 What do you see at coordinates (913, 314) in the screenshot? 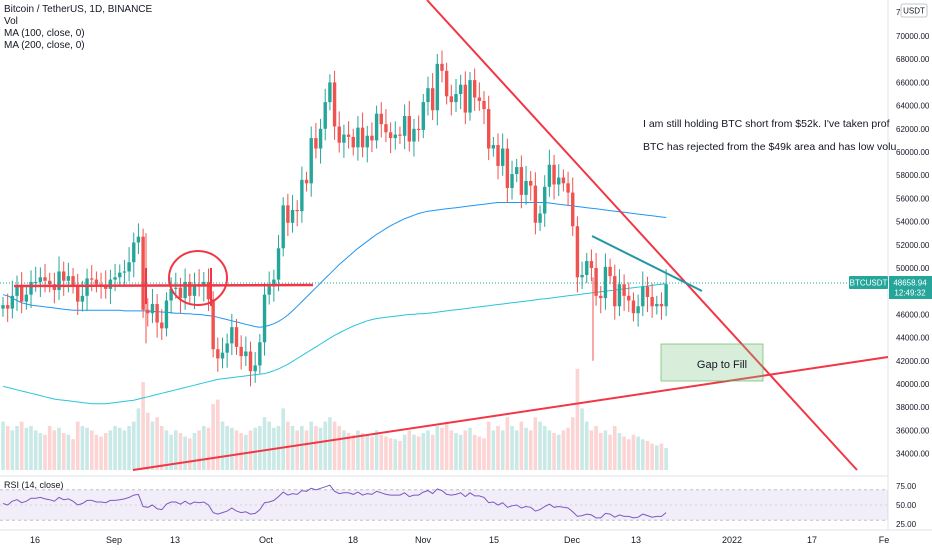
I see `price-tick-label: 46000.00` at bounding box center [913, 314].